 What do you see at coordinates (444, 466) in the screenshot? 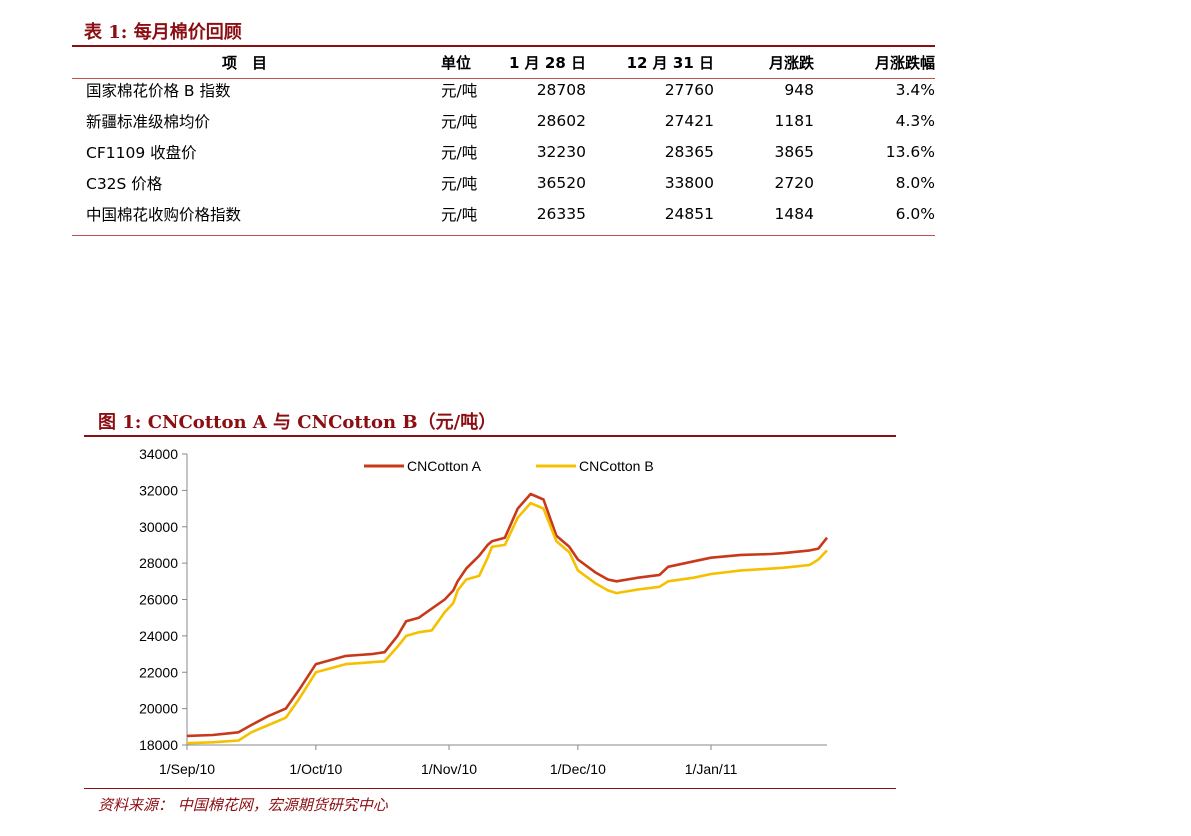
I see `legend-label: CNCotton A` at bounding box center [444, 466].